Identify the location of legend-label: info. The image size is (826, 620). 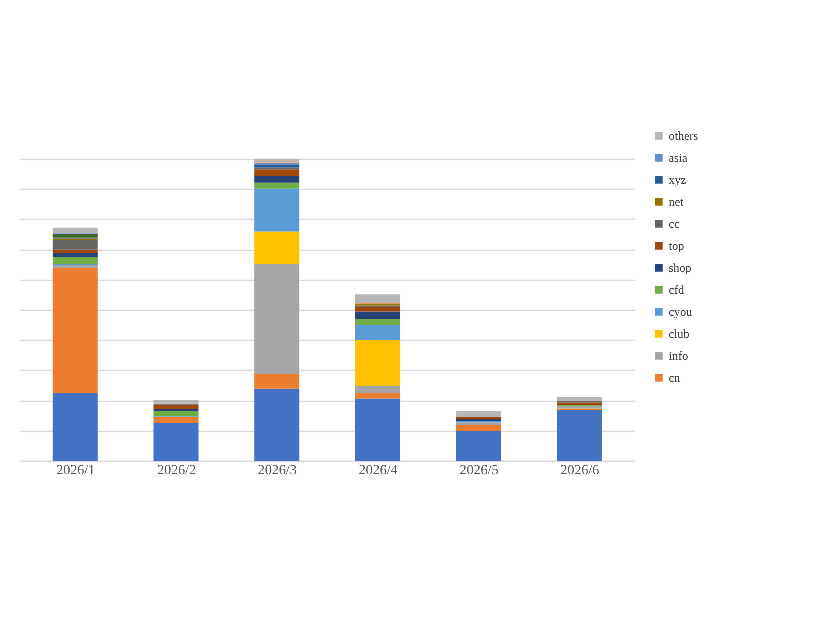
(678, 356).